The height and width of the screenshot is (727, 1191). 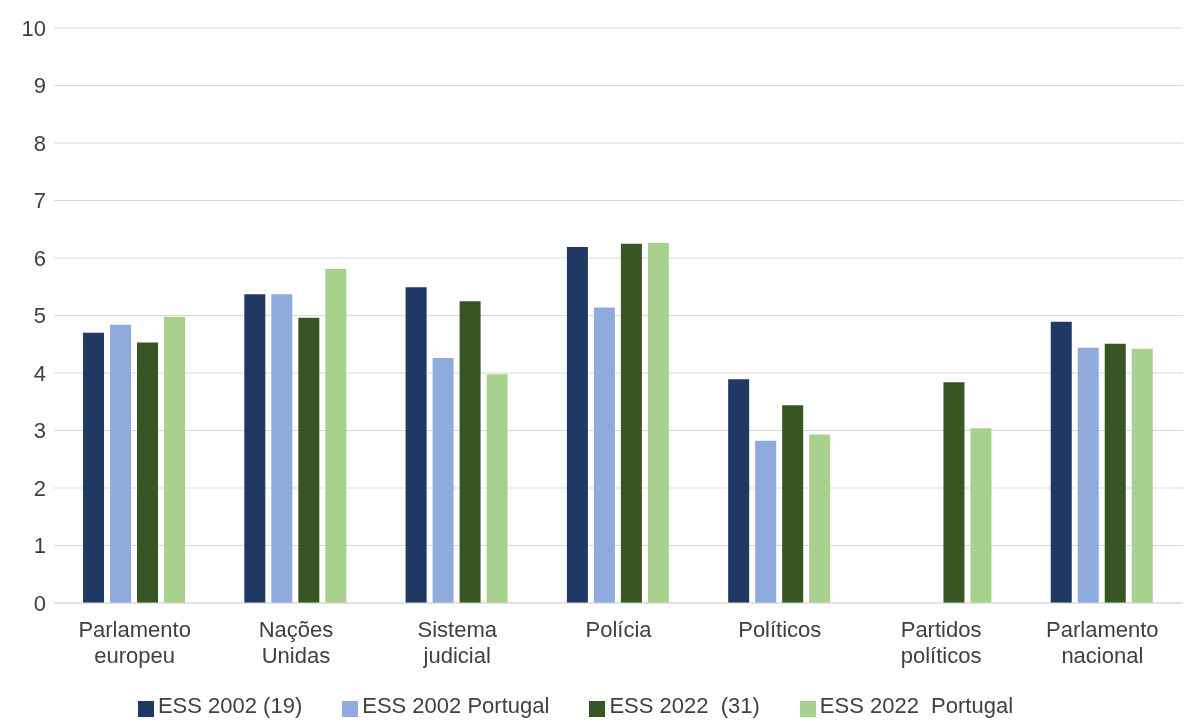 What do you see at coordinates (39, 546) in the screenshot?
I see `y-tick-label: 1` at bounding box center [39, 546].